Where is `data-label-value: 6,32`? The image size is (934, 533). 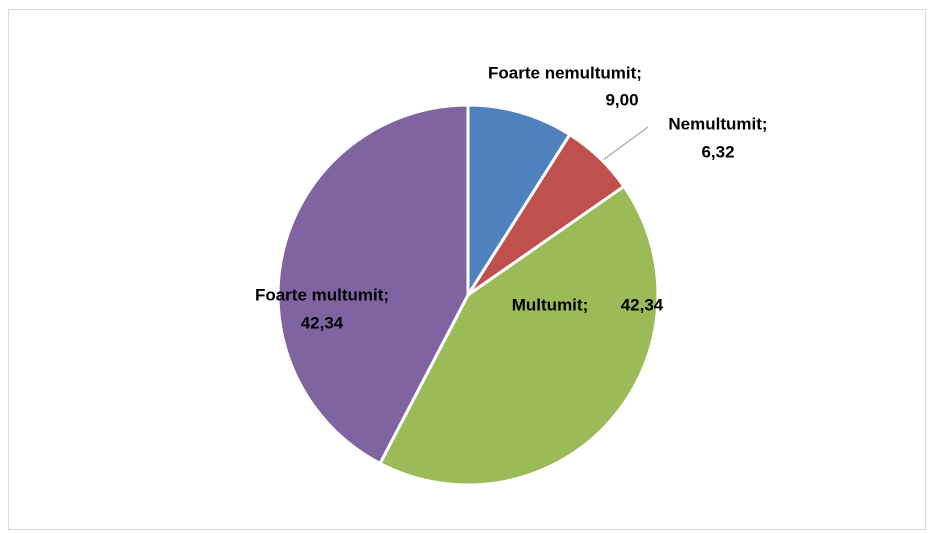
data-label-value: 6,32 is located at coordinates (717, 151).